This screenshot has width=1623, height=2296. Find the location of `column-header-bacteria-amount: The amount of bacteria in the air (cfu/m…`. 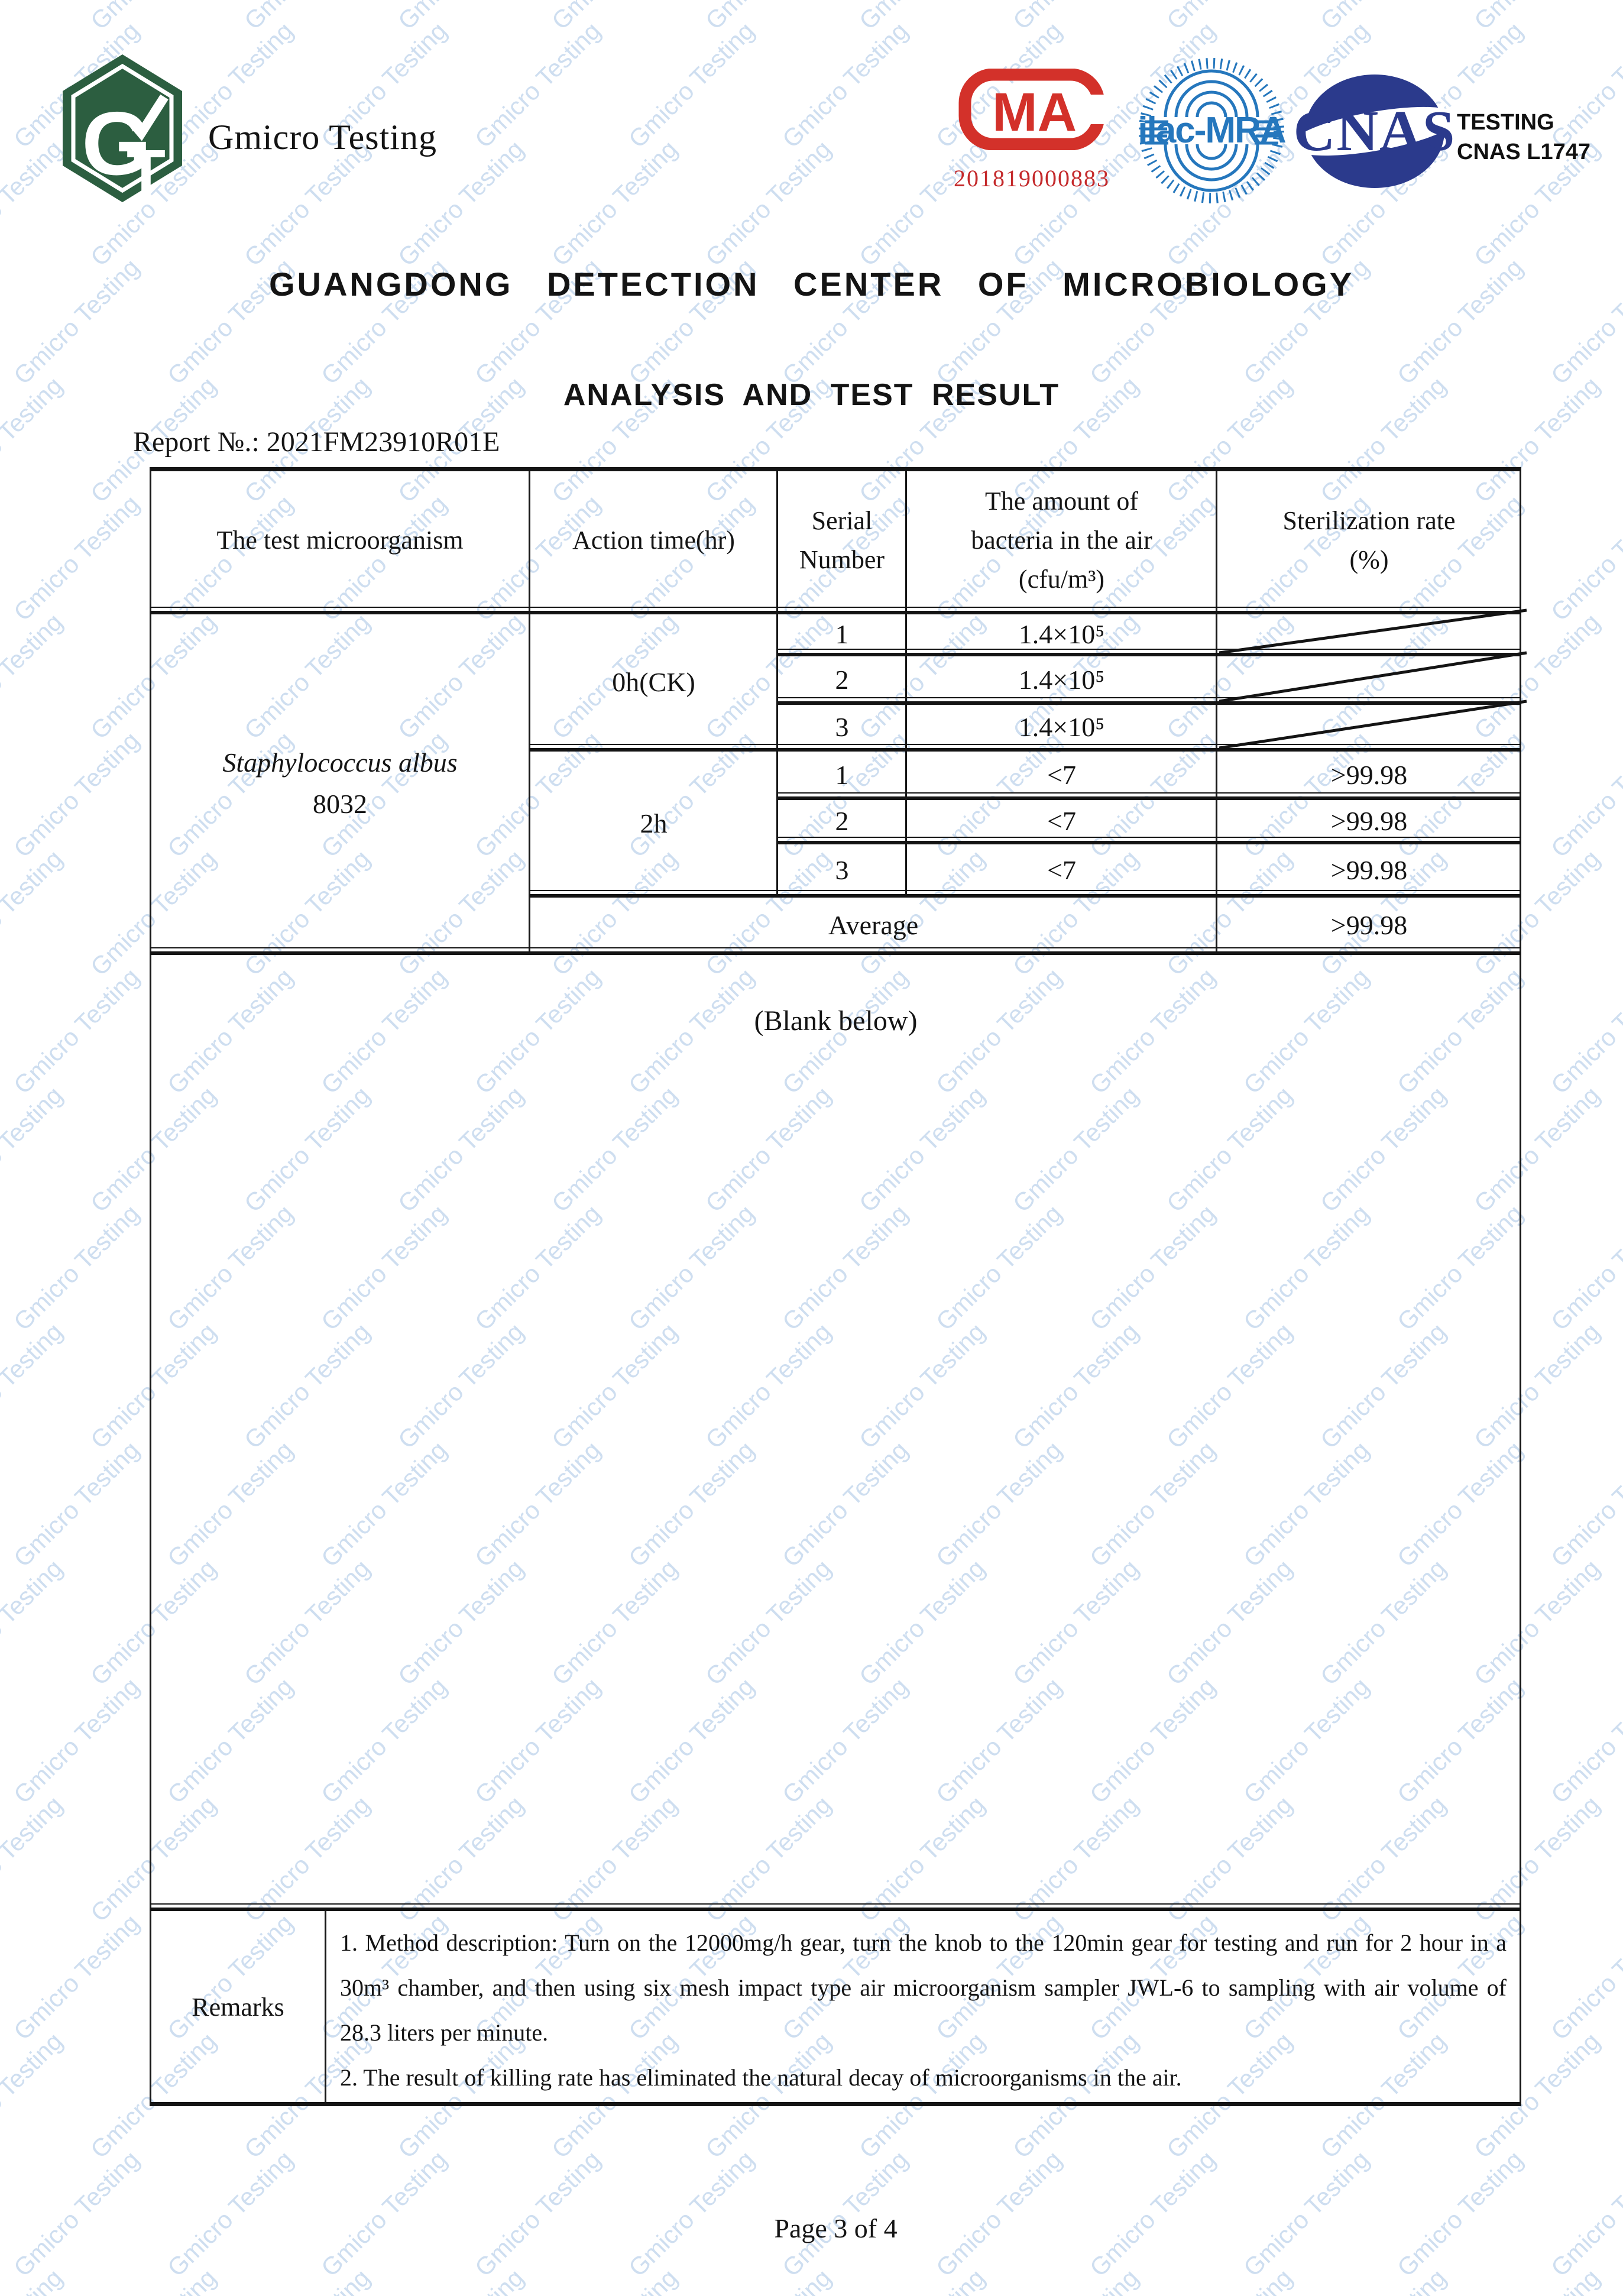

column-header-bacteria-amount: The amount of bacteria in the air (cfu/m… is located at coordinates (1061, 540).